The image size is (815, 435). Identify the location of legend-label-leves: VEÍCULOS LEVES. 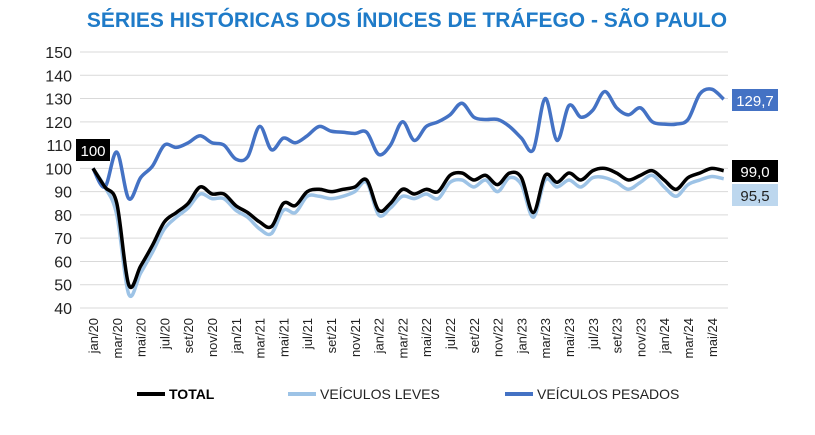
(380, 394).